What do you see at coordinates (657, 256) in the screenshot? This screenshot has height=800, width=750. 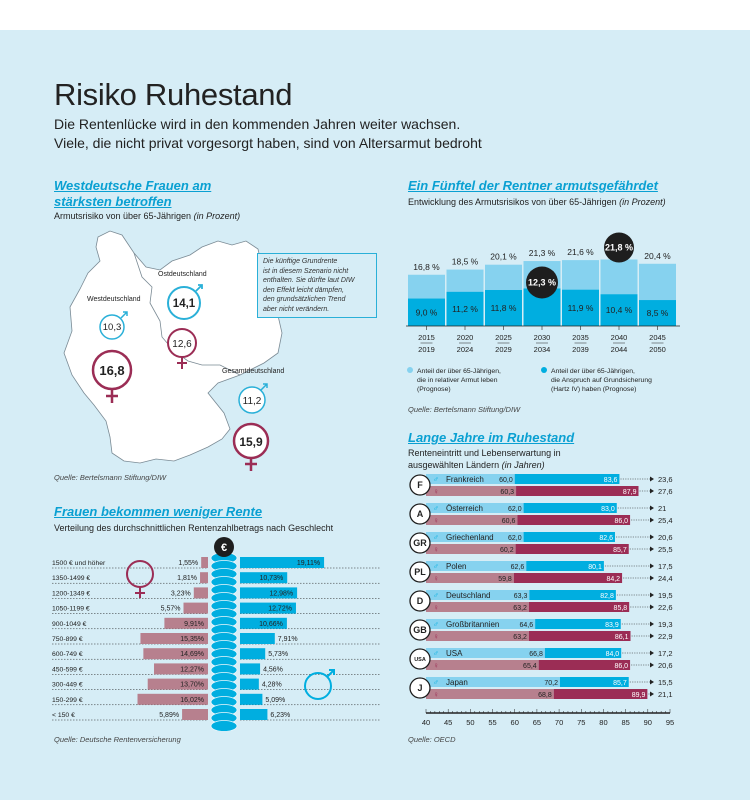 I see `bar-label-relative-poverty: 20,4 %` at bounding box center [657, 256].